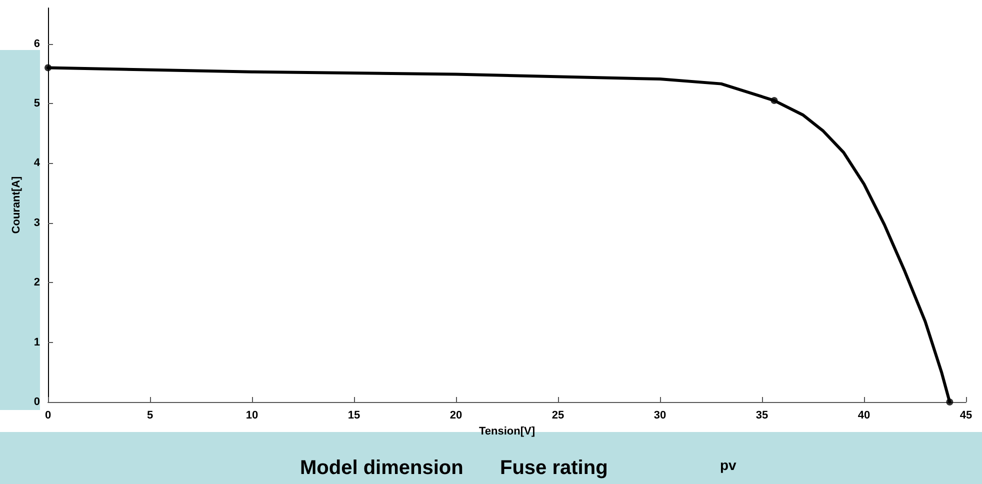  I want to click on x-tick-label: 40, so click(864, 416).